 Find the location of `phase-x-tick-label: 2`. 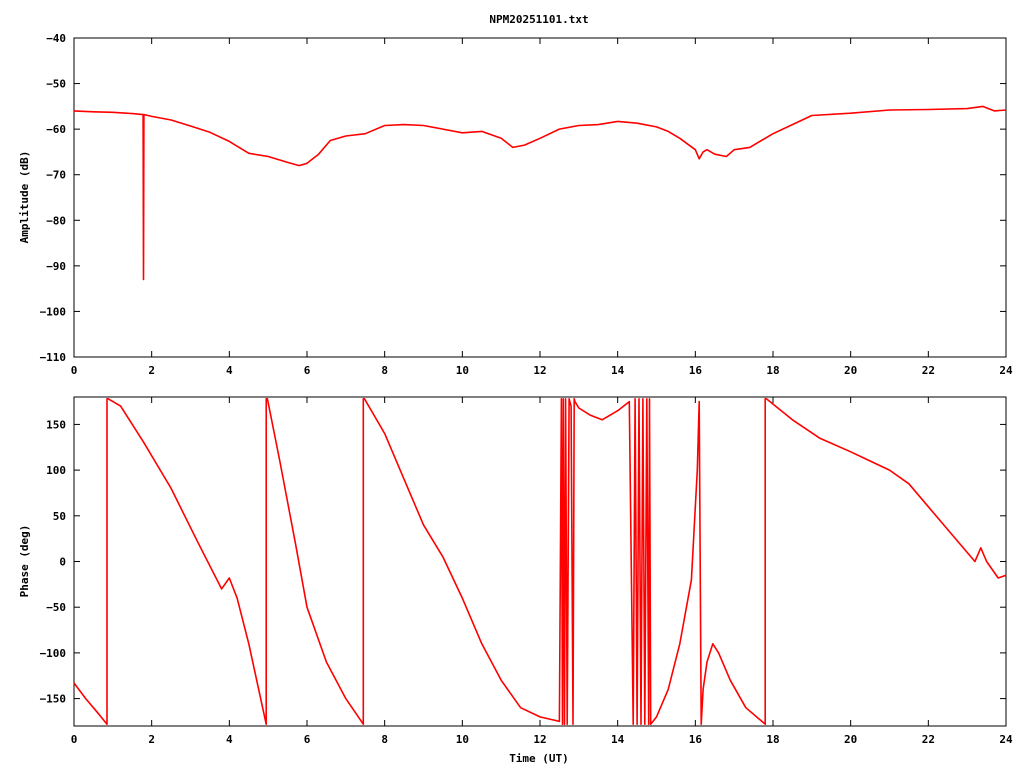

phase-x-tick-label: 2 is located at coordinates (151, 739).